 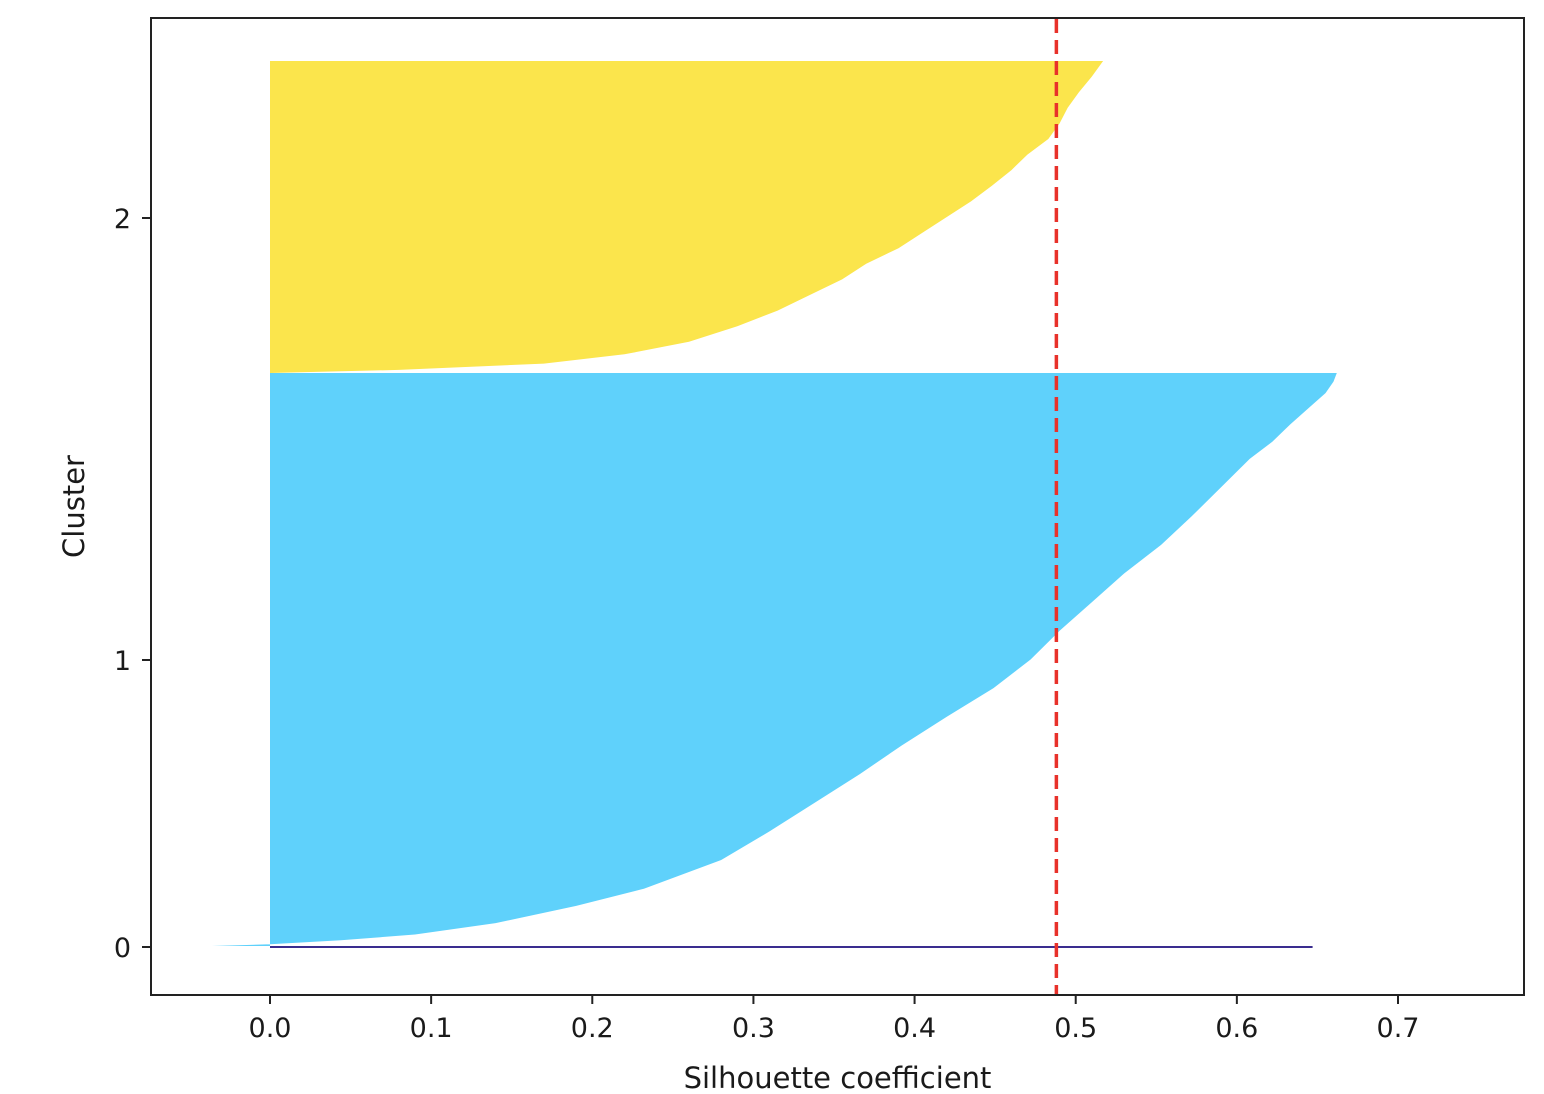 What do you see at coordinates (592, 1028) in the screenshot?
I see `x-tick-label-2: 0.2` at bounding box center [592, 1028].